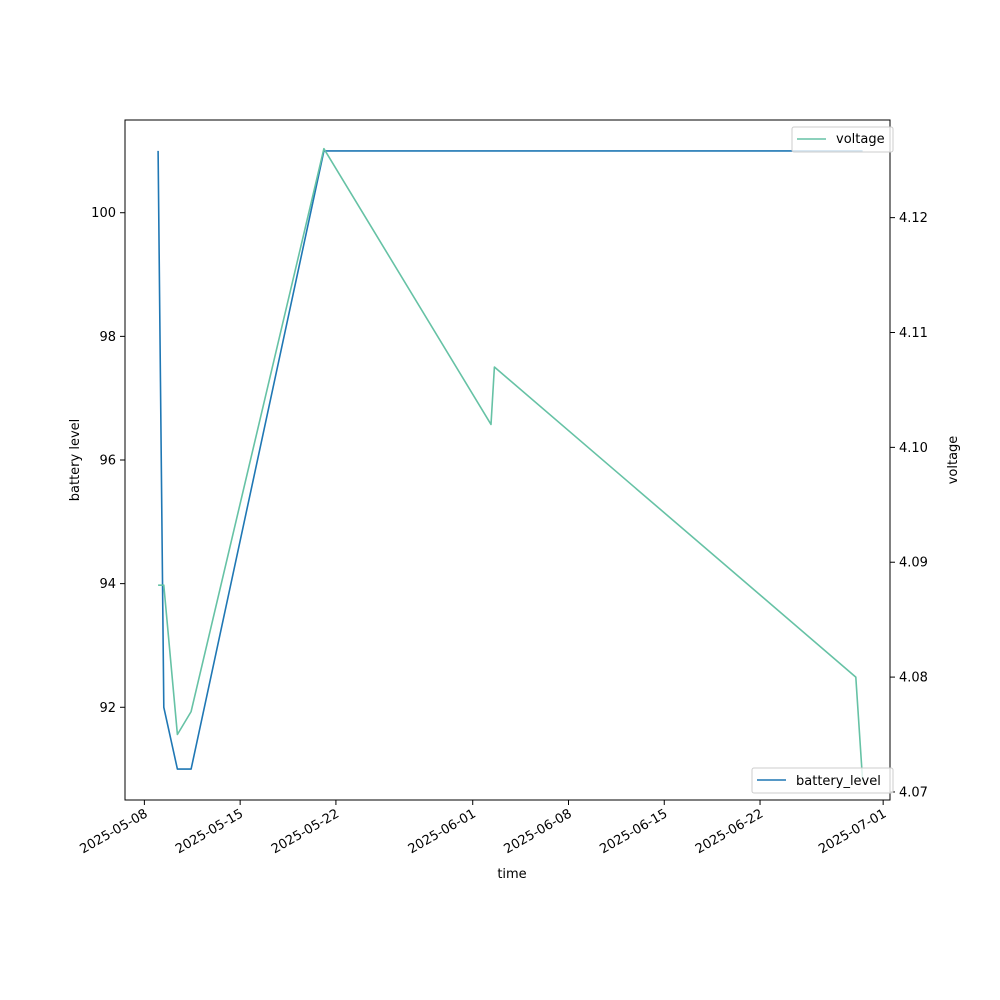  What do you see at coordinates (860, 139) in the screenshot?
I see `legend-voltage-label: voltage` at bounding box center [860, 139].